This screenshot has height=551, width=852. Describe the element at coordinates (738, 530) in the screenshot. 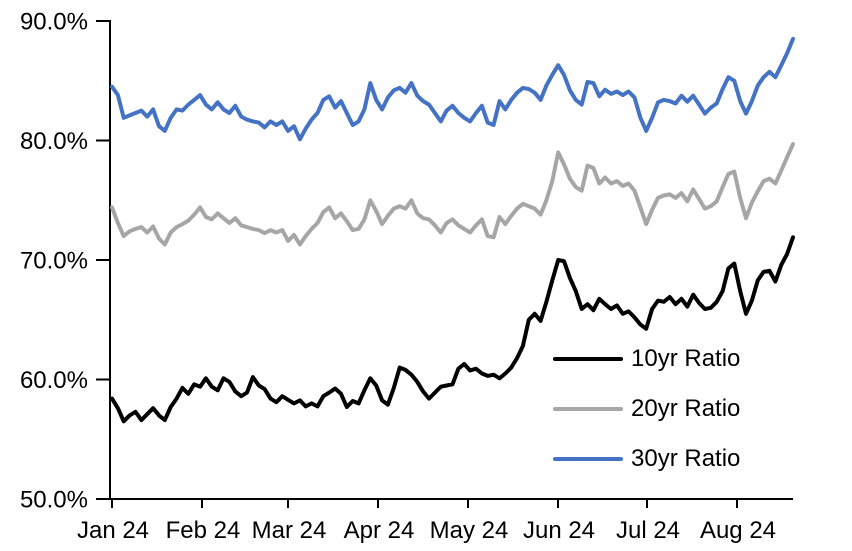

I see `x-tick-label: Aug 24` at that location.